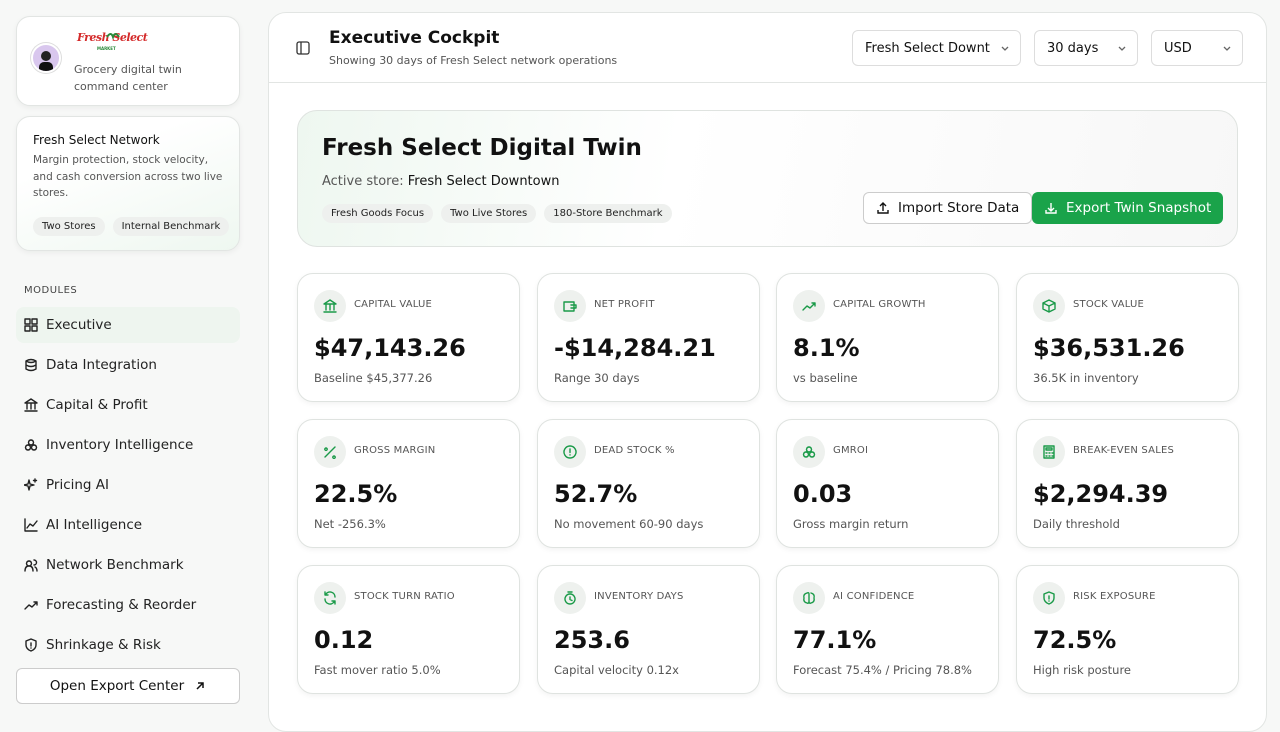  What do you see at coordinates (390, 348) in the screenshot?
I see `metric-value: $47,143.26` at bounding box center [390, 348].